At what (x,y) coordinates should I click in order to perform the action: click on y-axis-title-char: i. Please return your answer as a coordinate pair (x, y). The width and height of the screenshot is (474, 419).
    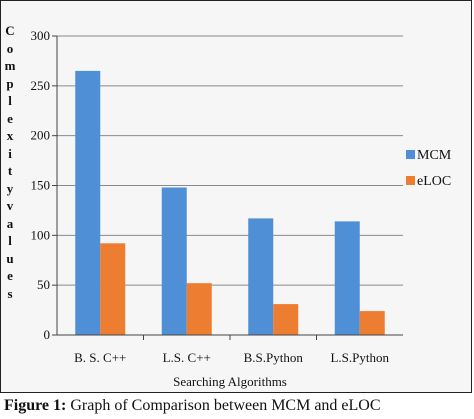
    Looking at the image, I should click on (10, 153).